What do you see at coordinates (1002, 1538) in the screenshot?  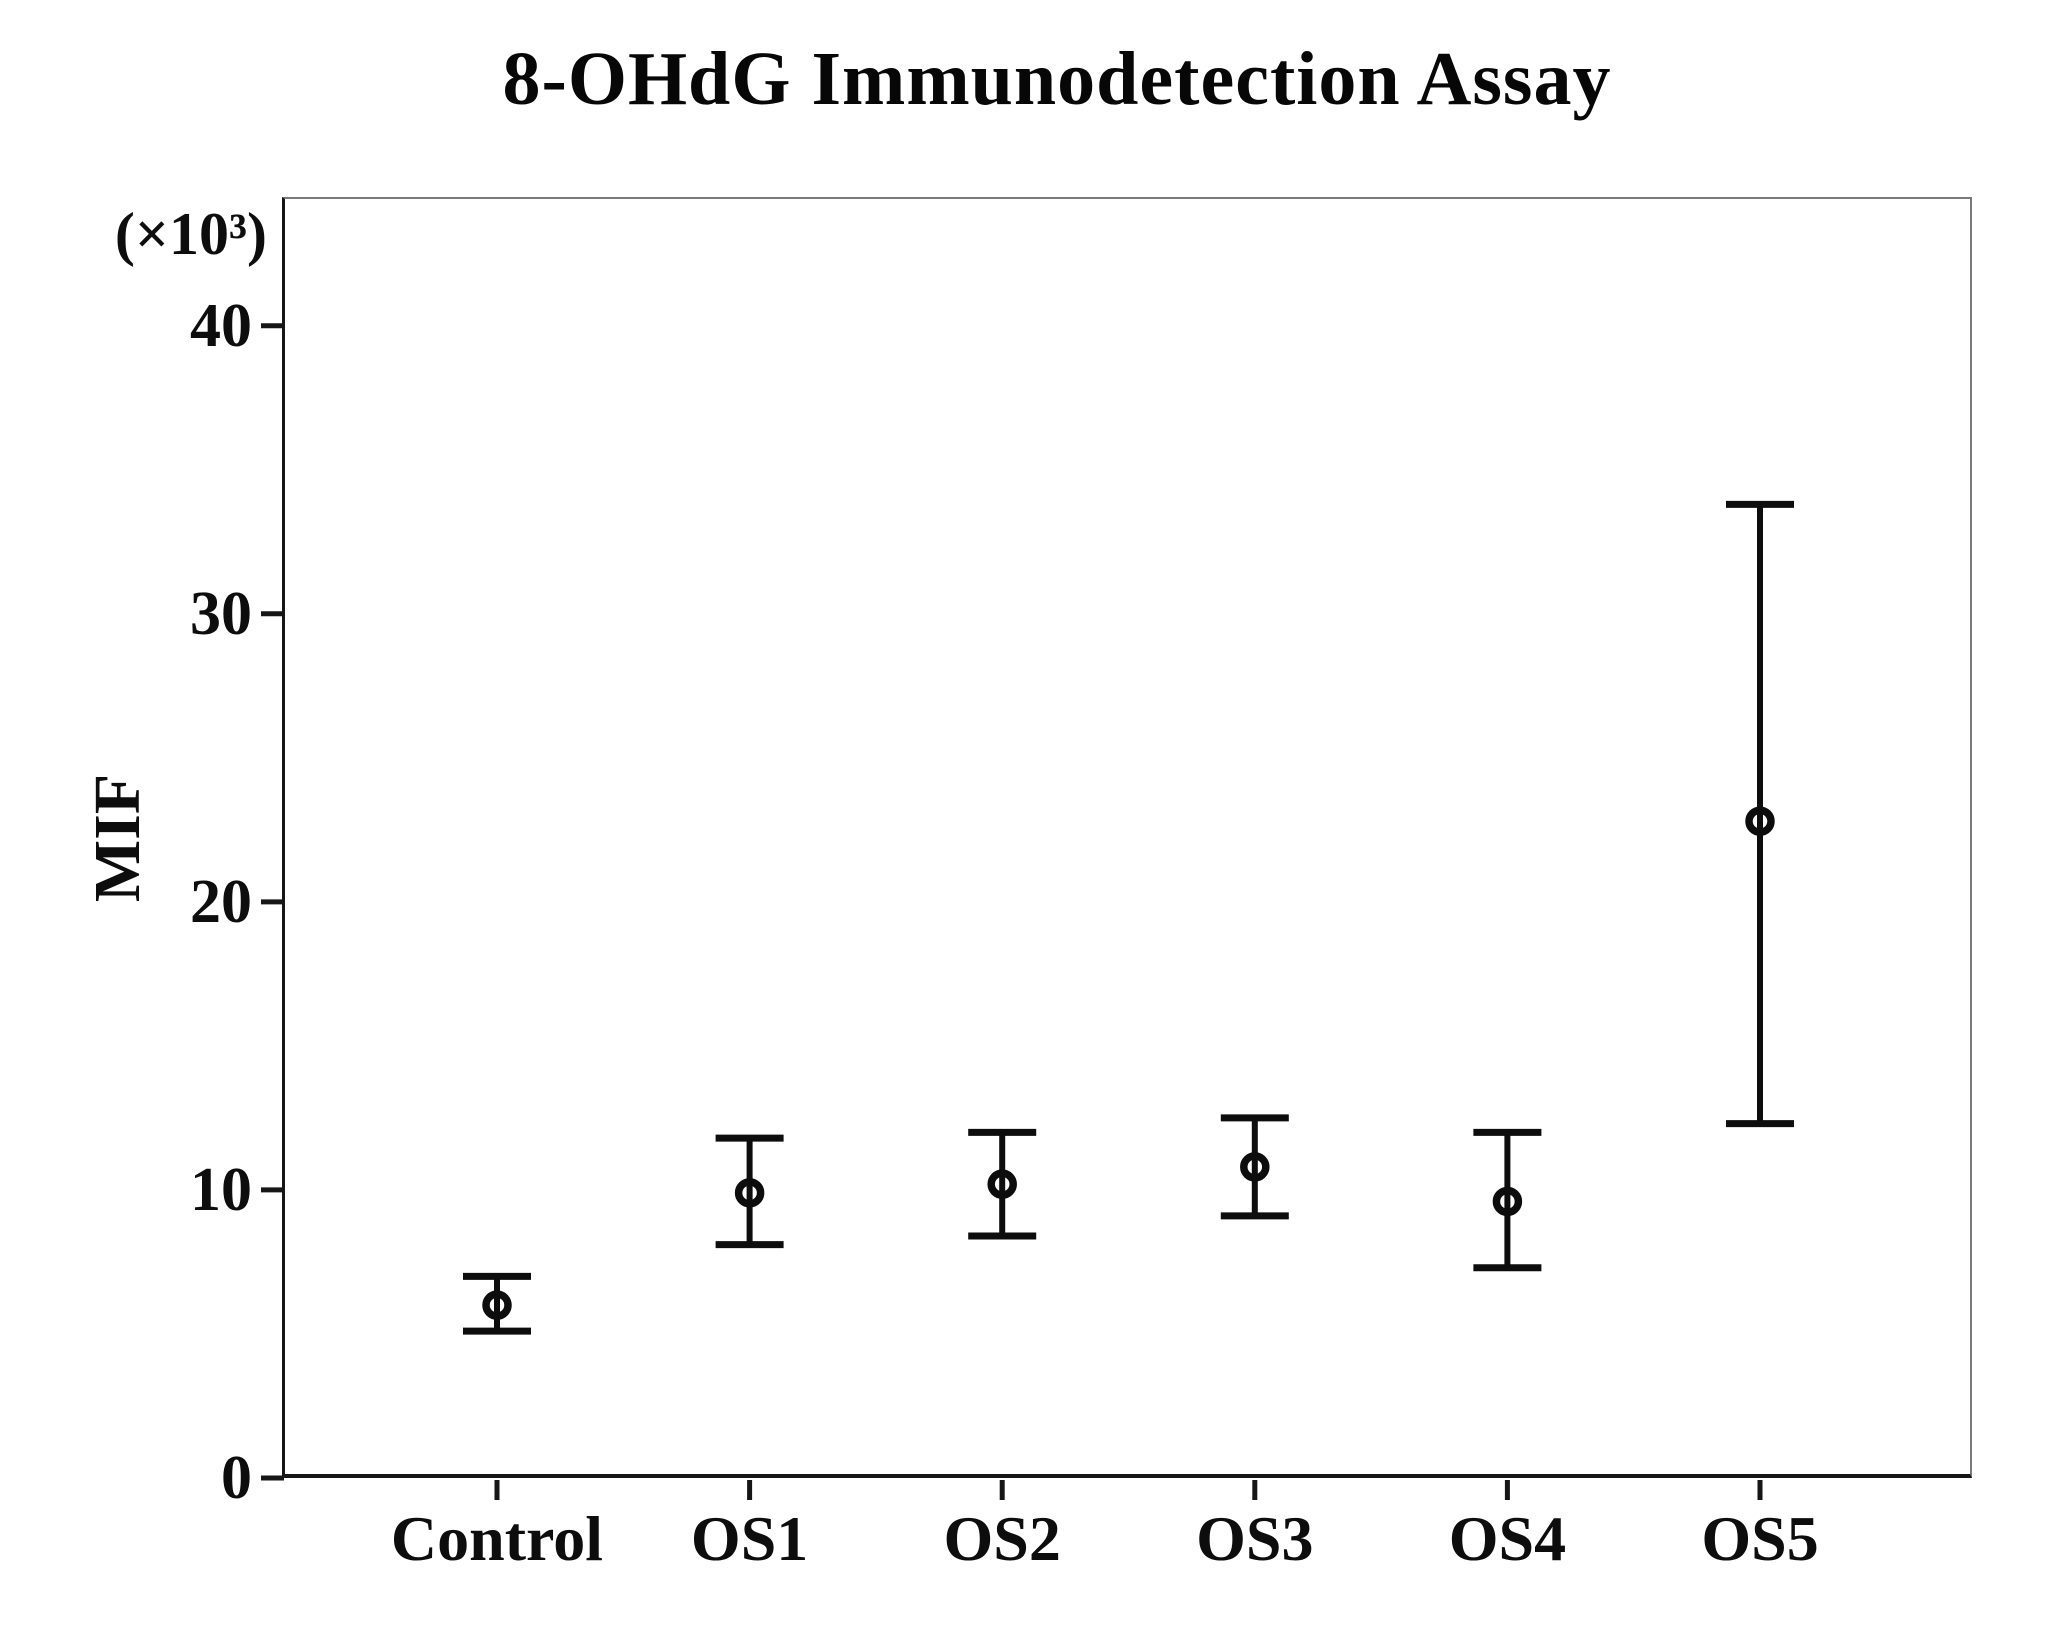 I see `x-category-label-os2: OS2` at bounding box center [1002, 1538].